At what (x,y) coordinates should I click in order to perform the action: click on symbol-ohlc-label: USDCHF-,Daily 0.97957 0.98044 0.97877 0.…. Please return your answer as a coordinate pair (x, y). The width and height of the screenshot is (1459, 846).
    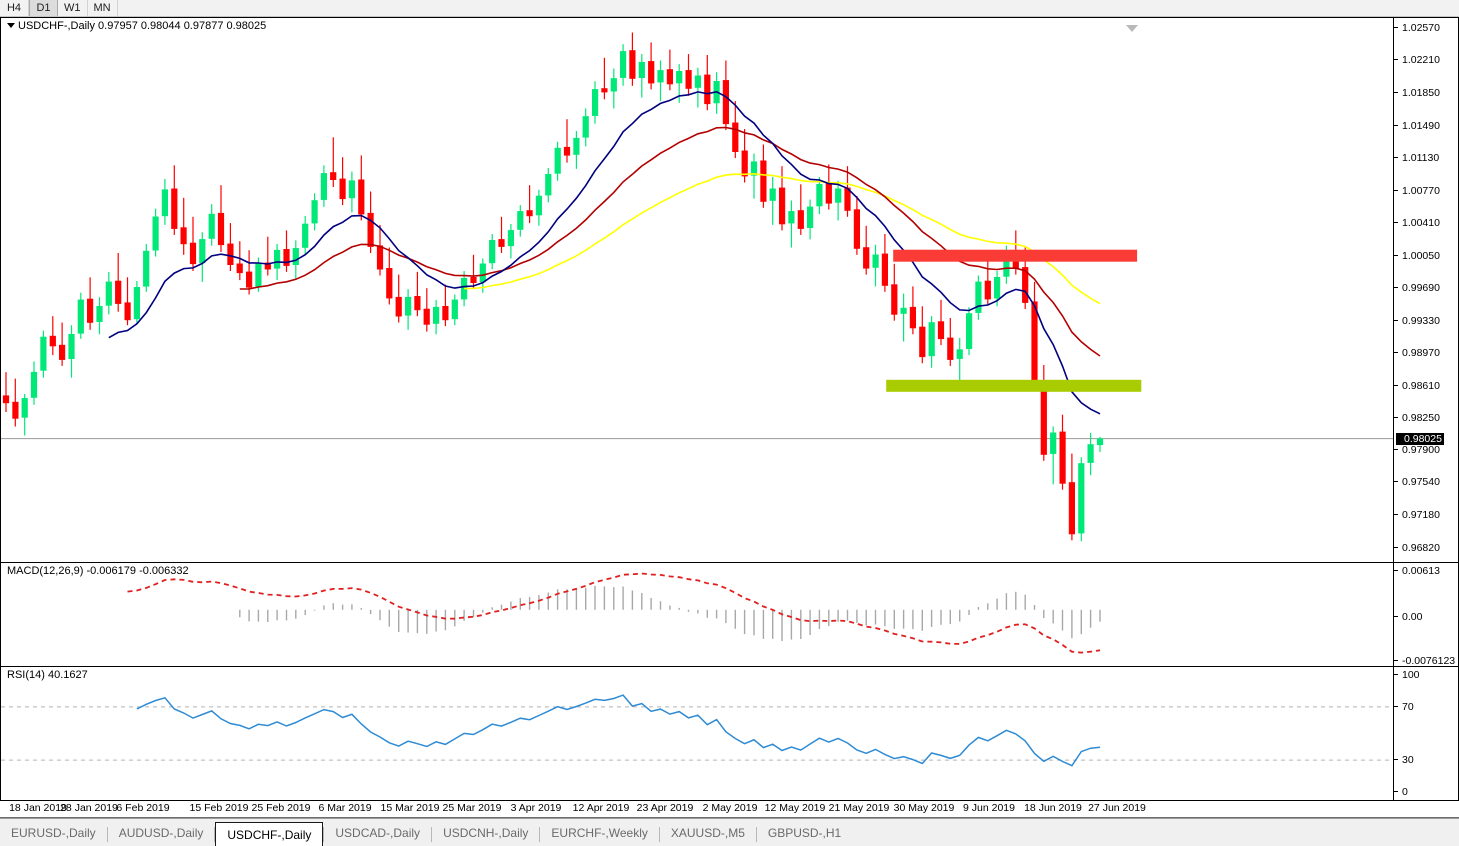
    Looking at the image, I should click on (142, 26).